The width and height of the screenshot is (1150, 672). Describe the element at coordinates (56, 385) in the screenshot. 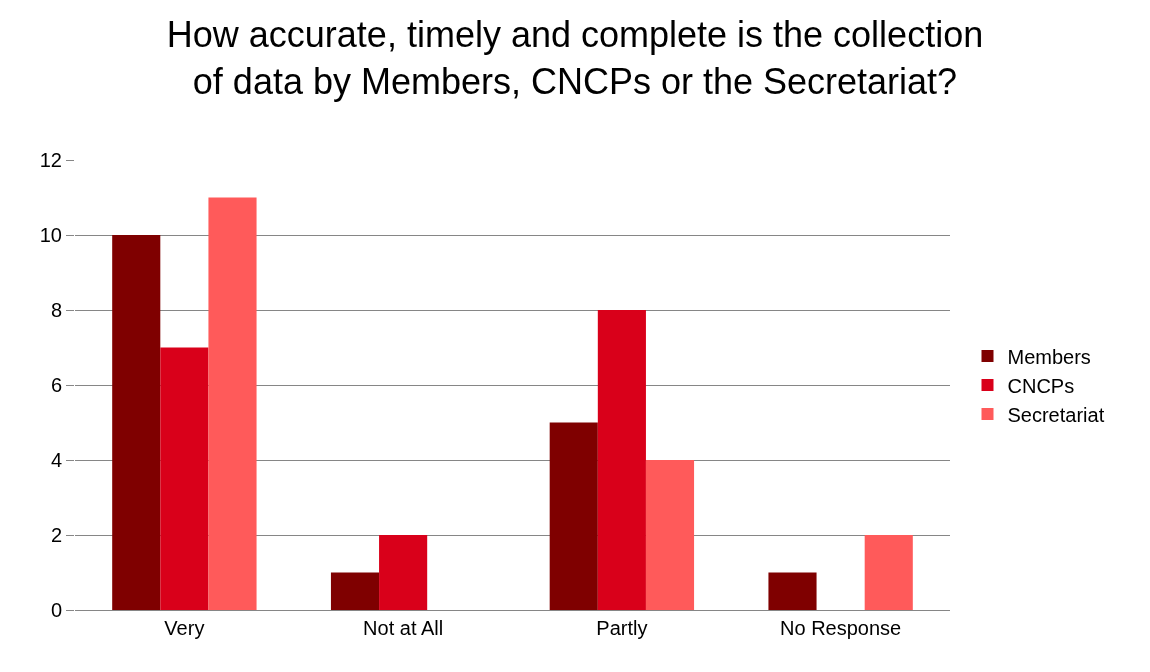

I see `y-tick-label: 6` at that location.